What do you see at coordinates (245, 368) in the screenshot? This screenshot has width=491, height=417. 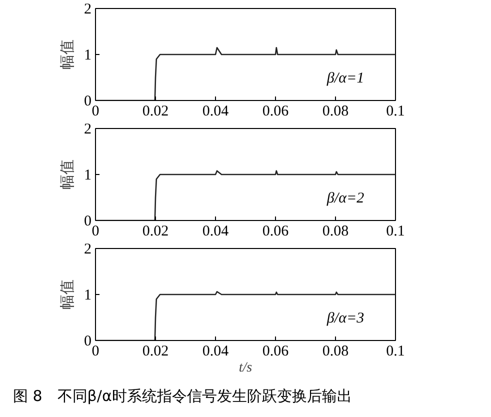 I see `x-axis-title: t/s` at bounding box center [245, 368].